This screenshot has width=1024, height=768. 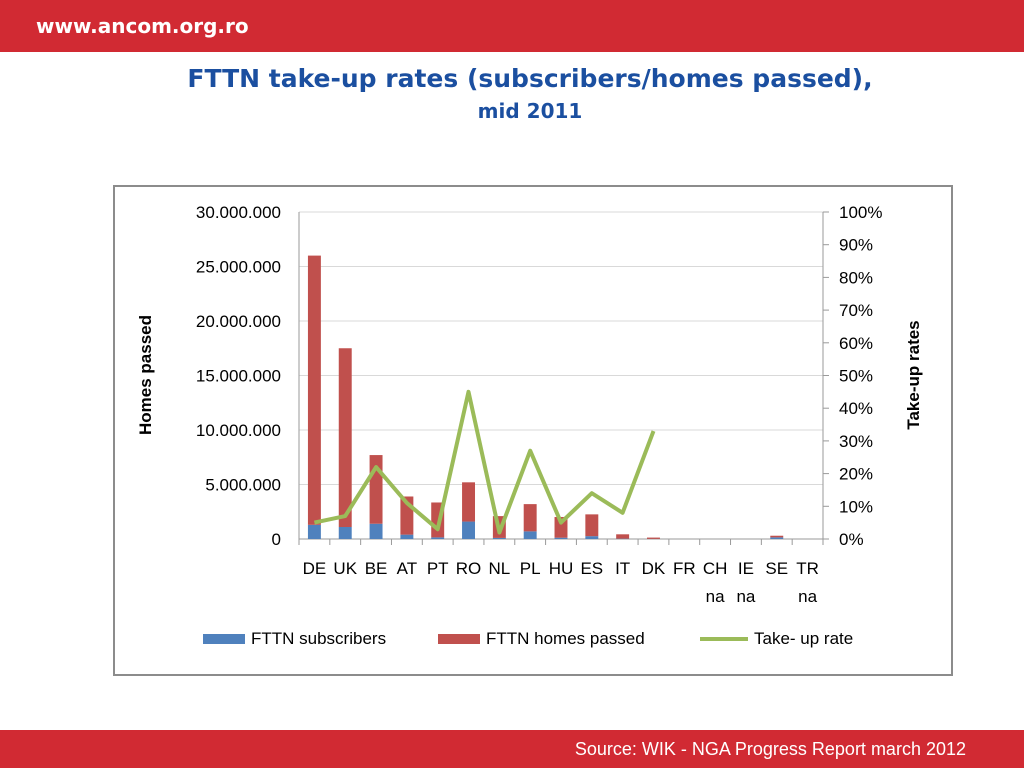 I want to click on y2-tick-label: 10%, so click(x=856, y=506).